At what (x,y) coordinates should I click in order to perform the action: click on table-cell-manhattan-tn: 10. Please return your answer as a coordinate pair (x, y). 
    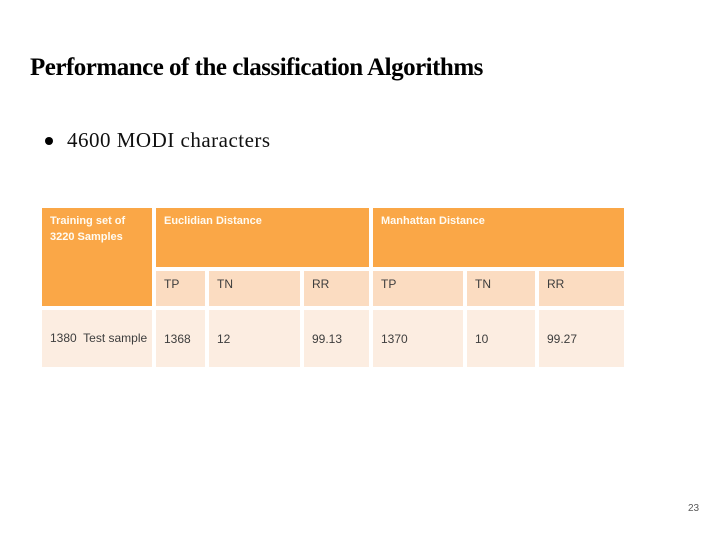
    Looking at the image, I should click on (501, 338).